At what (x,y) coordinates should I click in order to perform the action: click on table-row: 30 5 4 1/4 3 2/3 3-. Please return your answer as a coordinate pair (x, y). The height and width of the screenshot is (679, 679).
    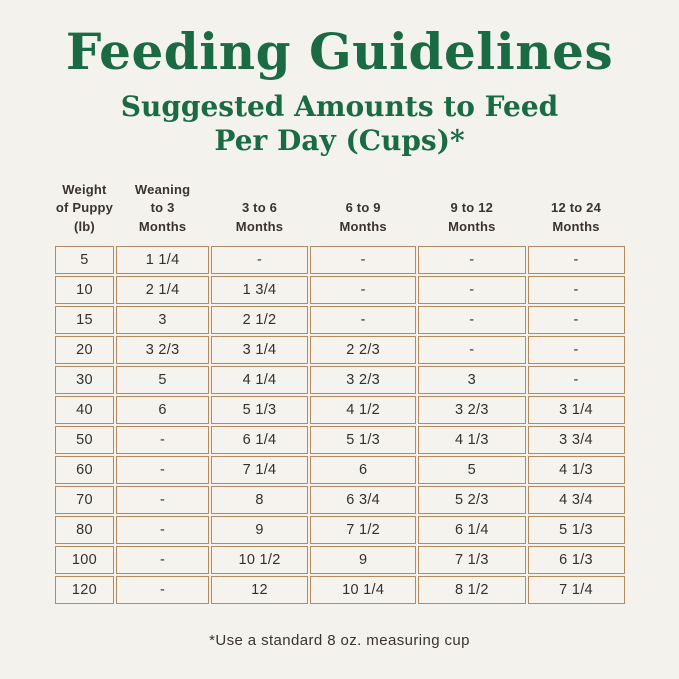
    Looking at the image, I should click on (339, 379).